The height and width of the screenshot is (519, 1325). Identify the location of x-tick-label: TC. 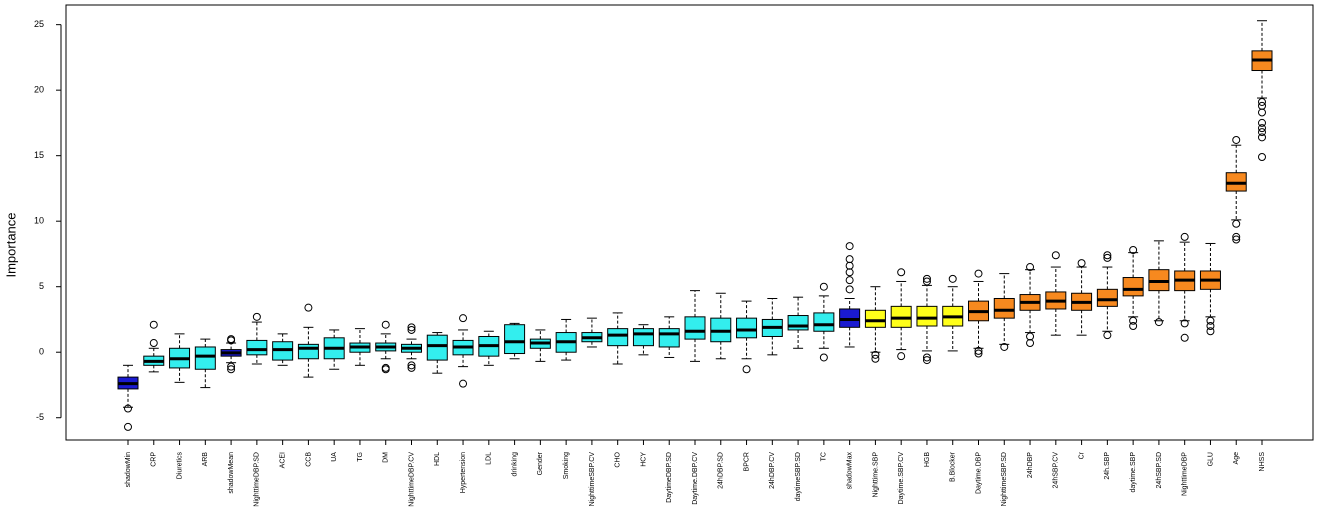
(824, 456).